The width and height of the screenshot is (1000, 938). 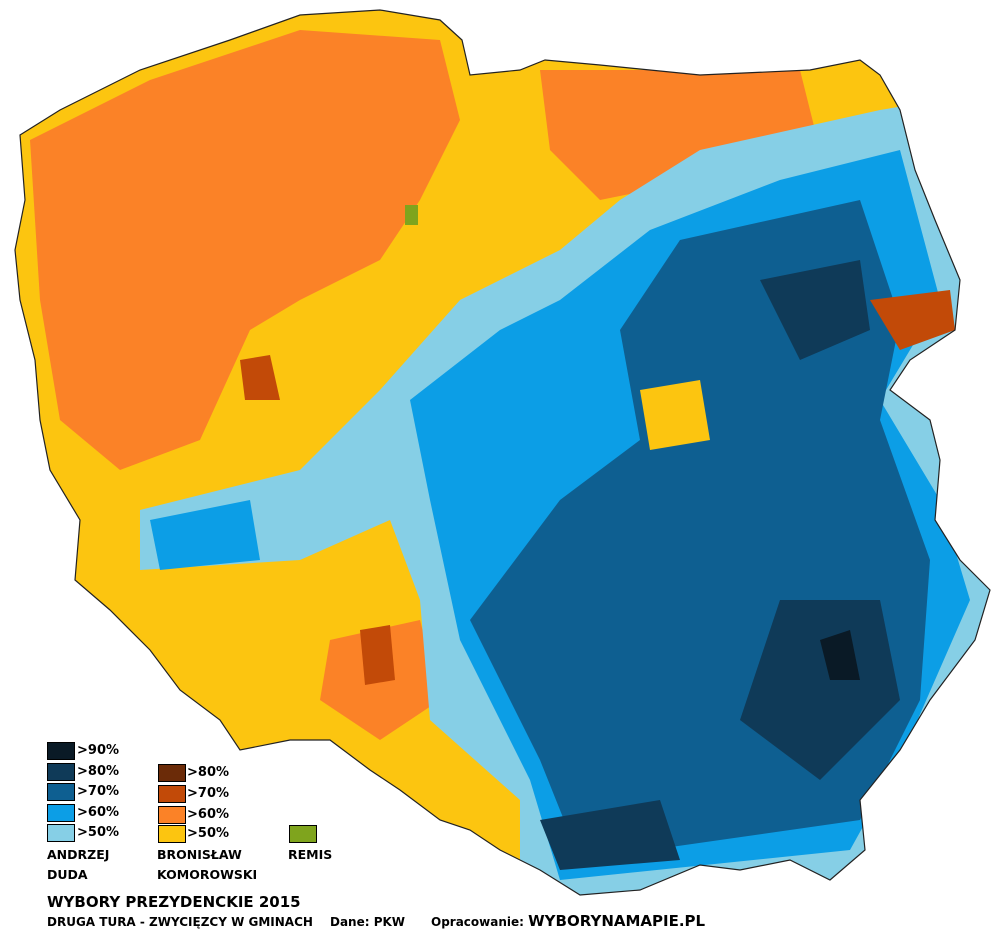 I want to click on komorowski-60-warsaw, so click(x=675, y=415).